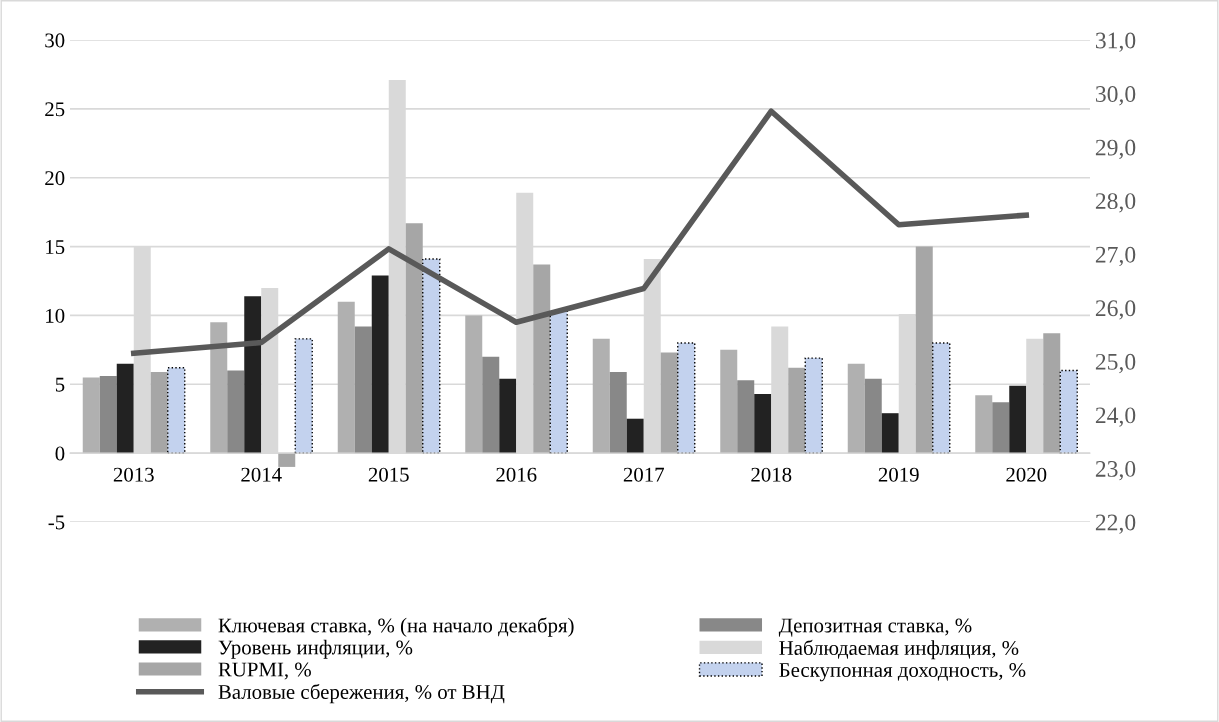  I want to click on x-tick-label: 2020, so click(1026, 474).